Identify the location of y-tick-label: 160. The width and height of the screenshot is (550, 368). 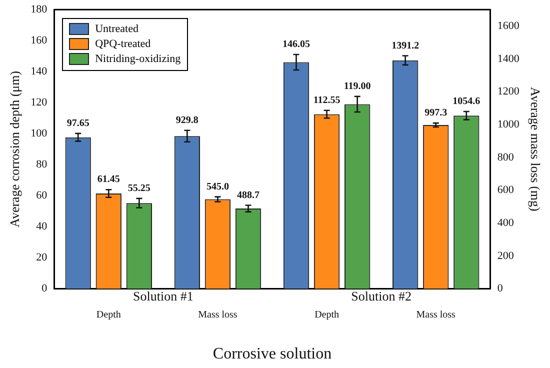
(39, 40).